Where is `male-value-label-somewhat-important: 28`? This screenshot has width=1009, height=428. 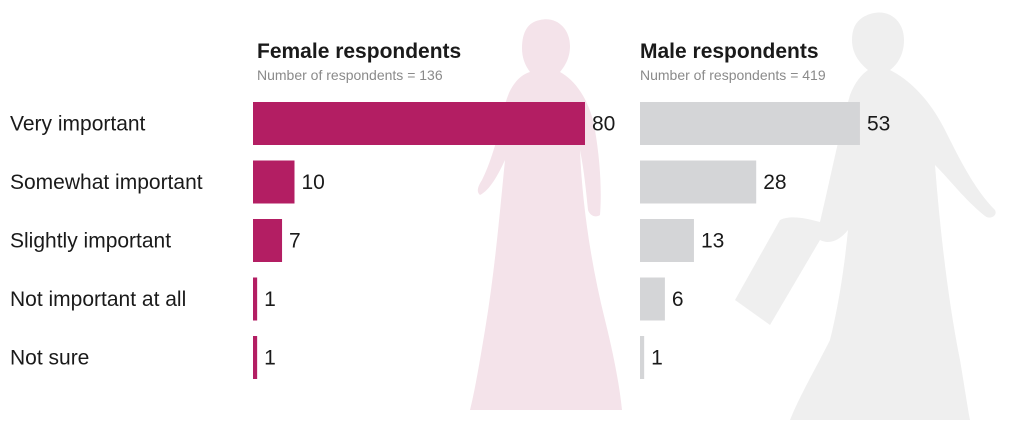
male-value-label-somewhat-important: 28 is located at coordinates (774, 182).